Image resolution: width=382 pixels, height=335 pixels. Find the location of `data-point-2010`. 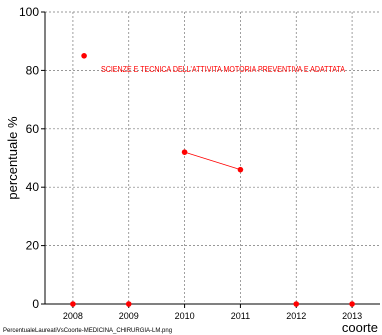

data-point-2010 is located at coordinates (184, 152).